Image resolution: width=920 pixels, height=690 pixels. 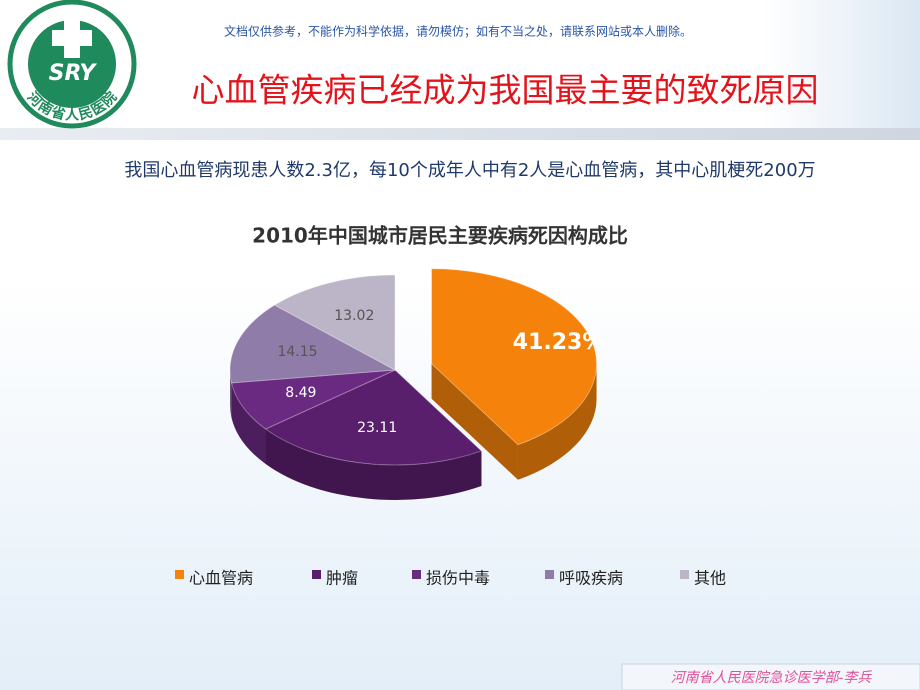 What do you see at coordinates (559, 342) in the screenshot?
I see `value-label: 41.23%` at bounding box center [559, 342].